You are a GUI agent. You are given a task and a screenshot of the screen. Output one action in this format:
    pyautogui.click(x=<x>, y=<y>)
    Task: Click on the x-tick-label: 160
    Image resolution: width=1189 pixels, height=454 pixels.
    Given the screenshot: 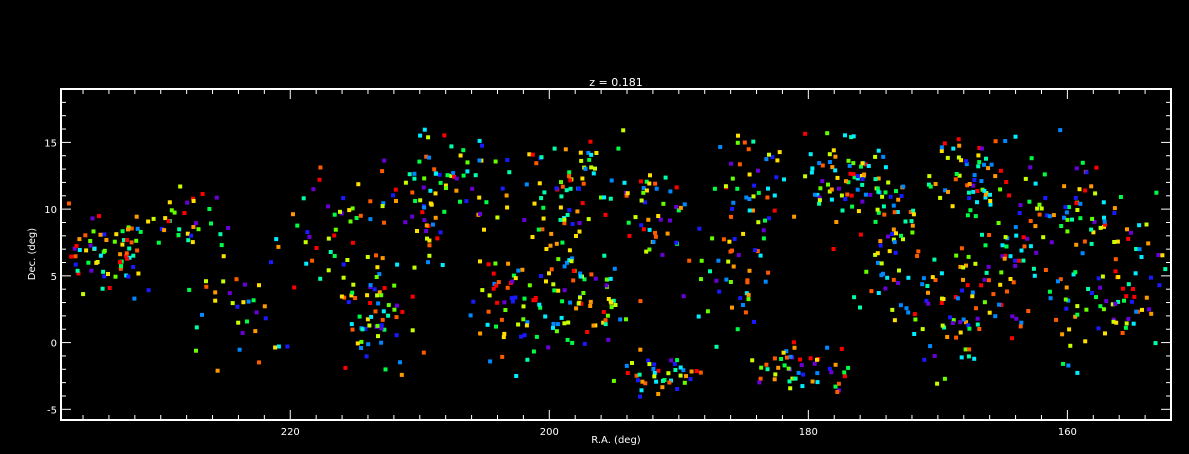 What is the action you would take?
    pyautogui.click(x=1067, y=432)
    